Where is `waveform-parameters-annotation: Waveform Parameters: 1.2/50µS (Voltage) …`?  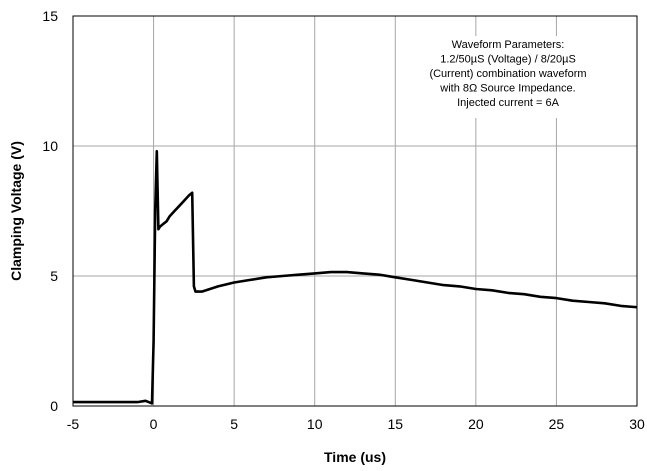
waveform-parameters-annotation: Waveform Parameters: 1.2/50µS (Voltage) … is located at coordinates (508, 77).